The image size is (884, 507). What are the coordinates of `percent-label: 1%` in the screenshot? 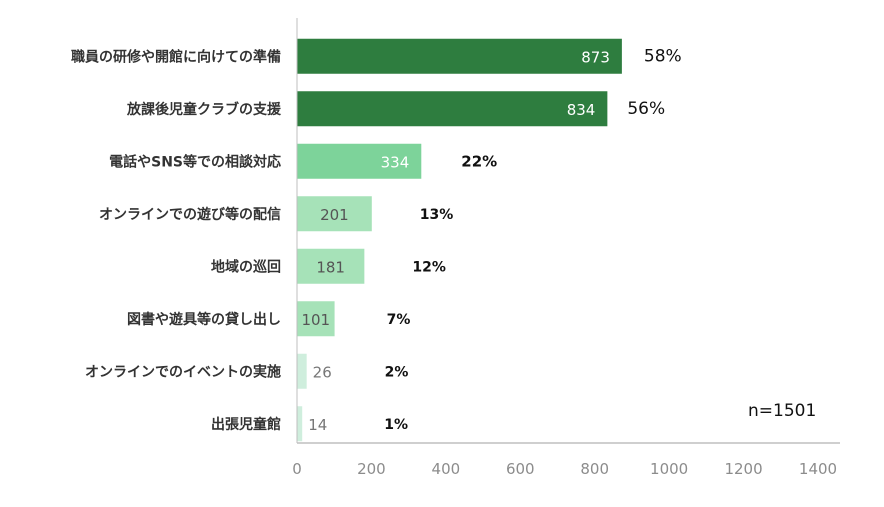 It's located at (396, 425).